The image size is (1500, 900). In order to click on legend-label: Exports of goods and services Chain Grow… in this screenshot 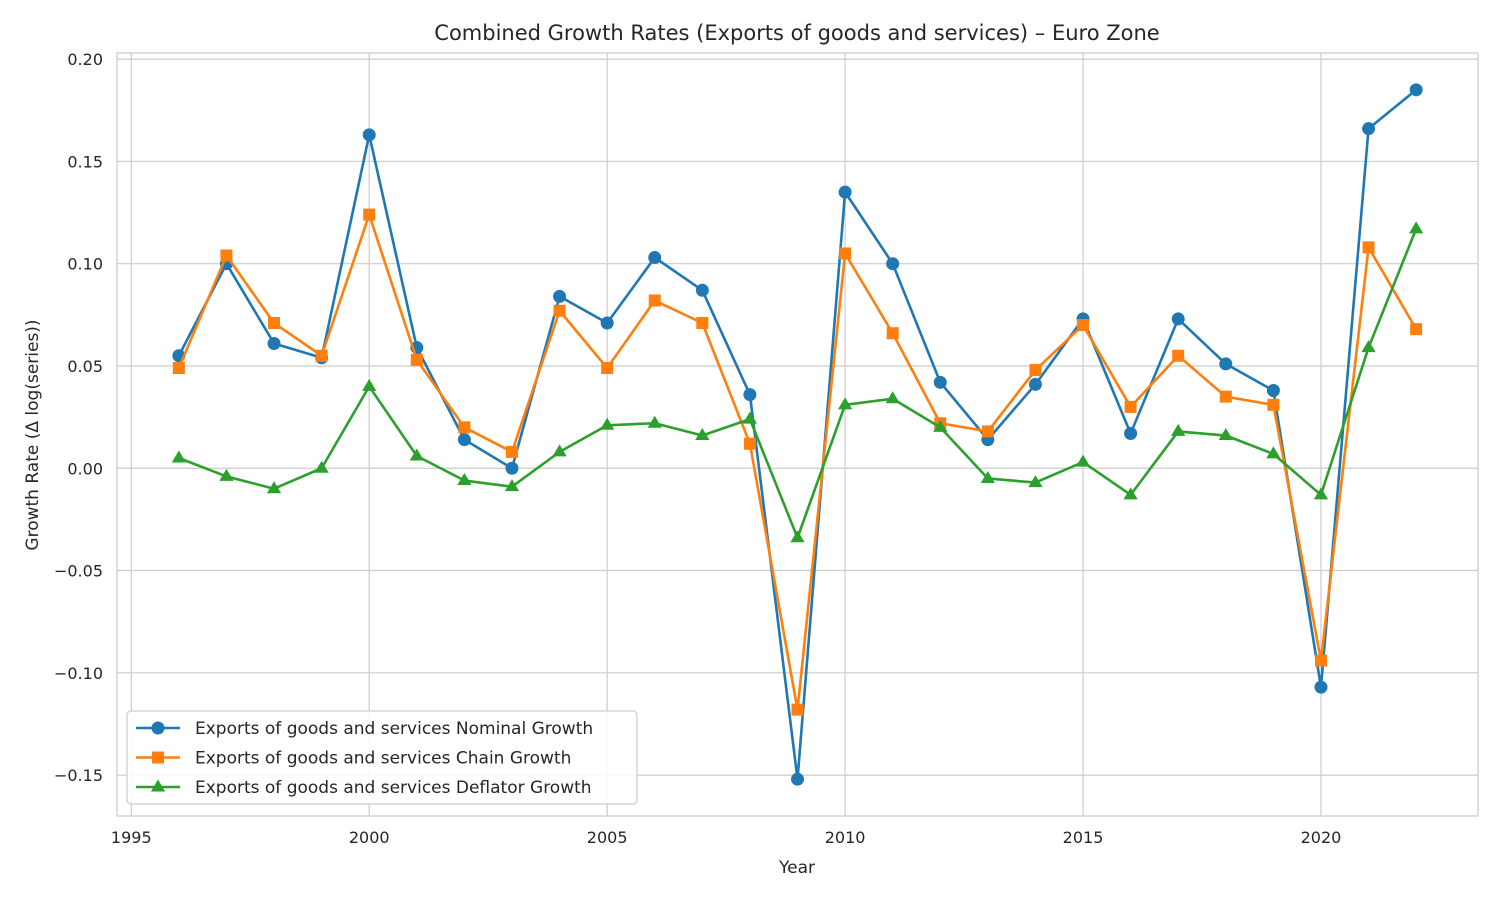, I will do `click(383, 759)`.